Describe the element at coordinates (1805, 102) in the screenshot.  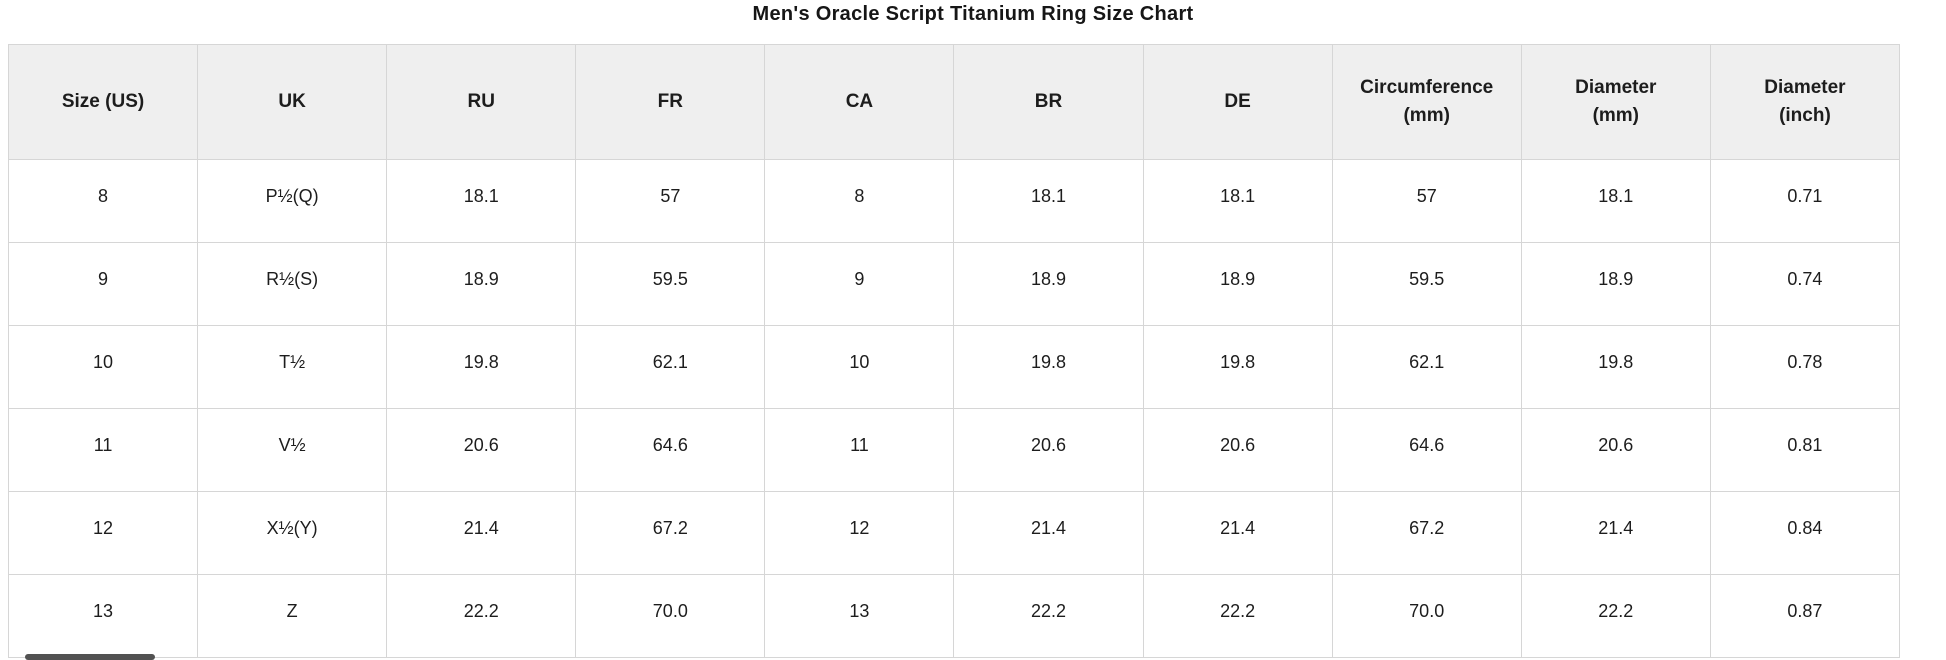
I see `column-header: Diameter (inch)` at that location.